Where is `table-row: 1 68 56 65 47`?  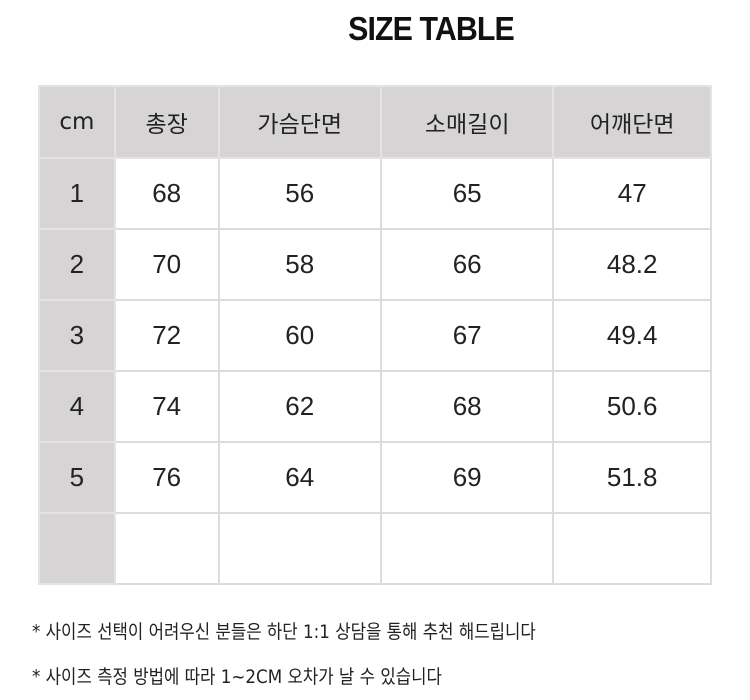 table-row: 1 68 56 65 47 is located at coordinates (375, 193).